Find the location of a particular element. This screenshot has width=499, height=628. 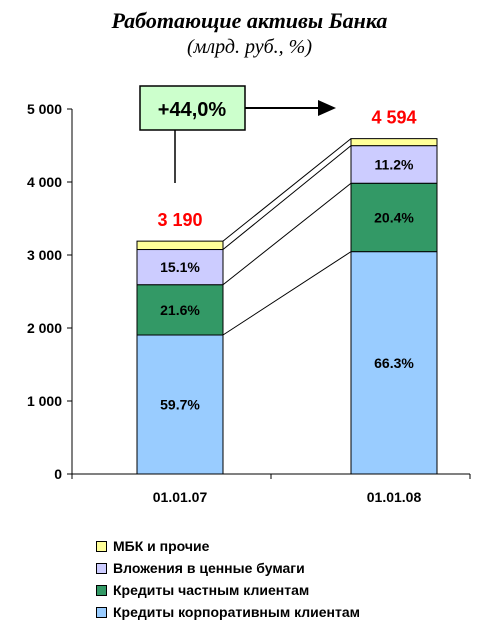

legend-label: Кредиты частным клиентам is located at coordinates (211, 590).